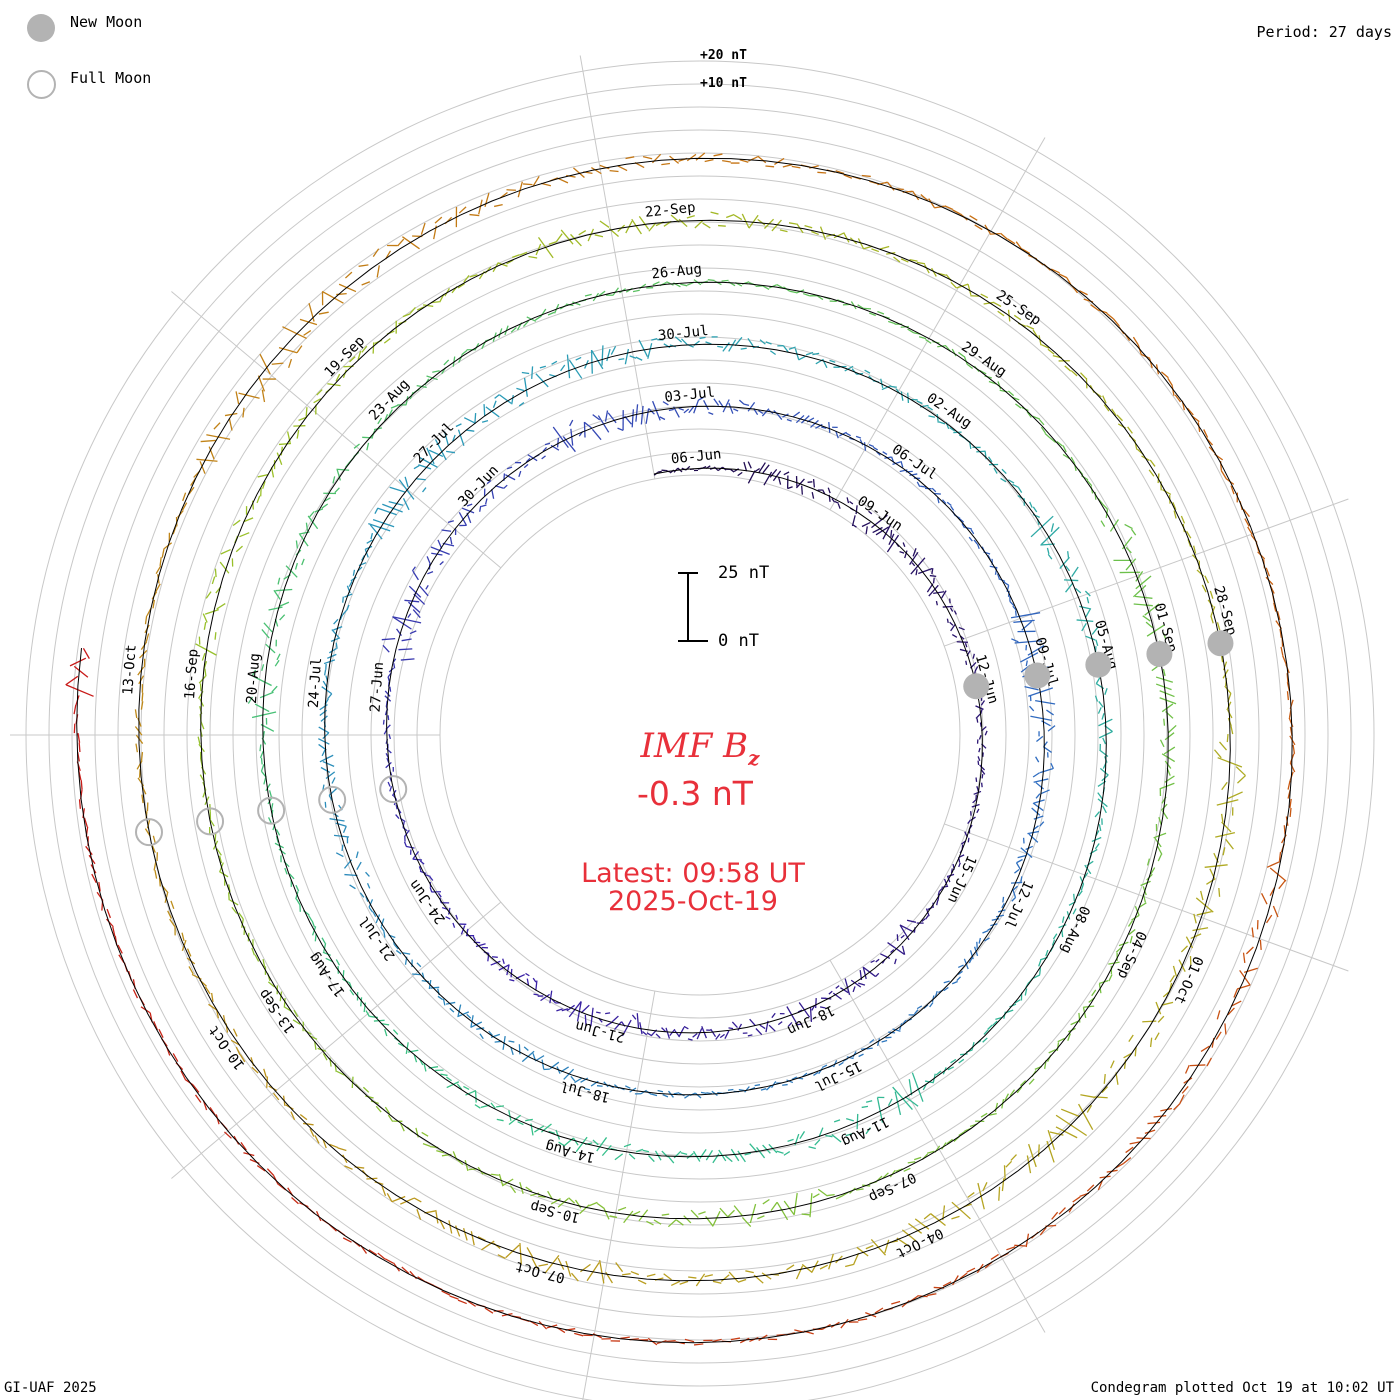 Image resolution: width=1400 pixels, height=1400 pixels. Describe the element at coordinates (129, 670) in the screenshot. I see `date-label: 13-Oct` at that location.